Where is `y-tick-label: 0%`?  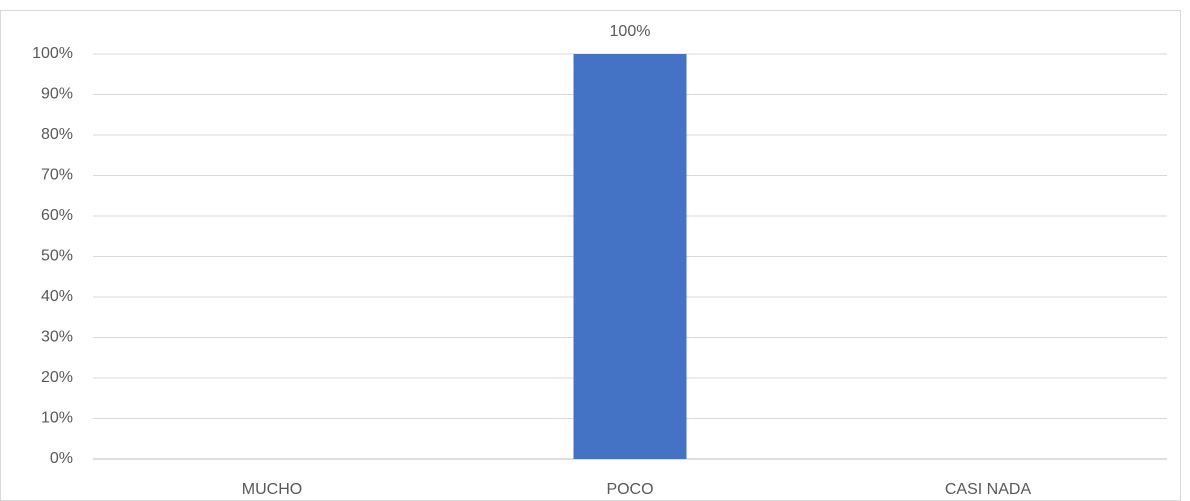 y-tick-label: 0% is located at coordinates (61, 458).